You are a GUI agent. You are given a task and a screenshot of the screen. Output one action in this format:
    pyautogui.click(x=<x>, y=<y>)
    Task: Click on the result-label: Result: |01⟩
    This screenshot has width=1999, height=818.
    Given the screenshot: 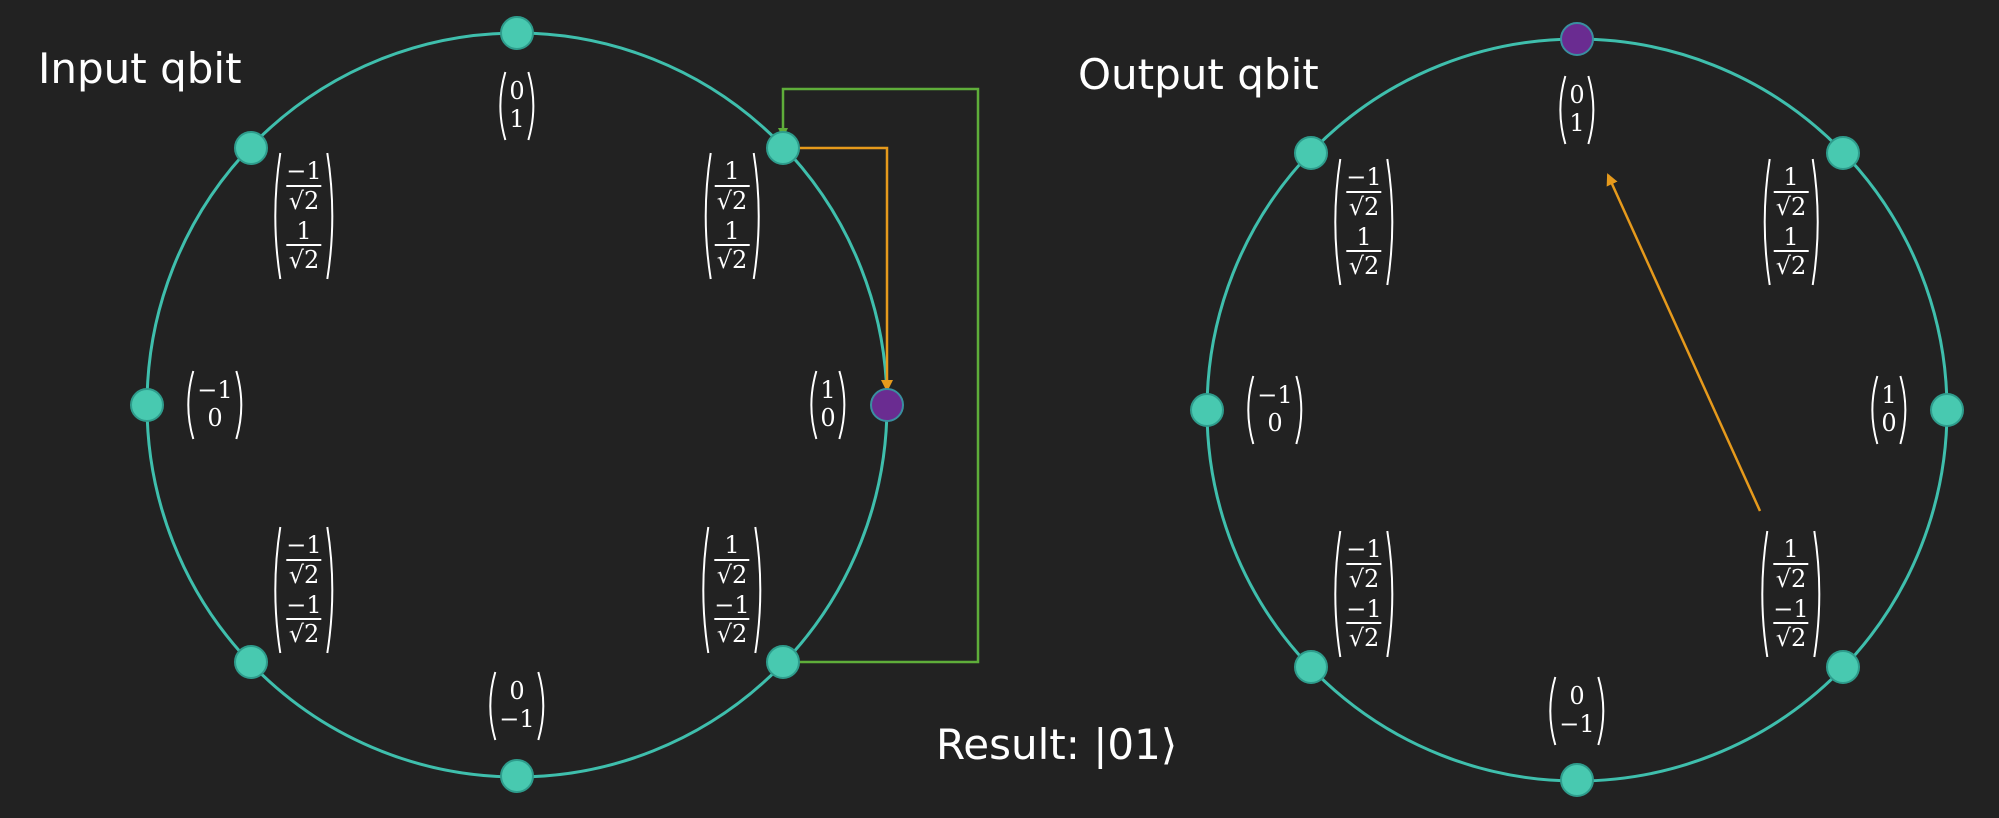 What is the action you would take?
    pyautogui.click(x=1057, y=744)
    